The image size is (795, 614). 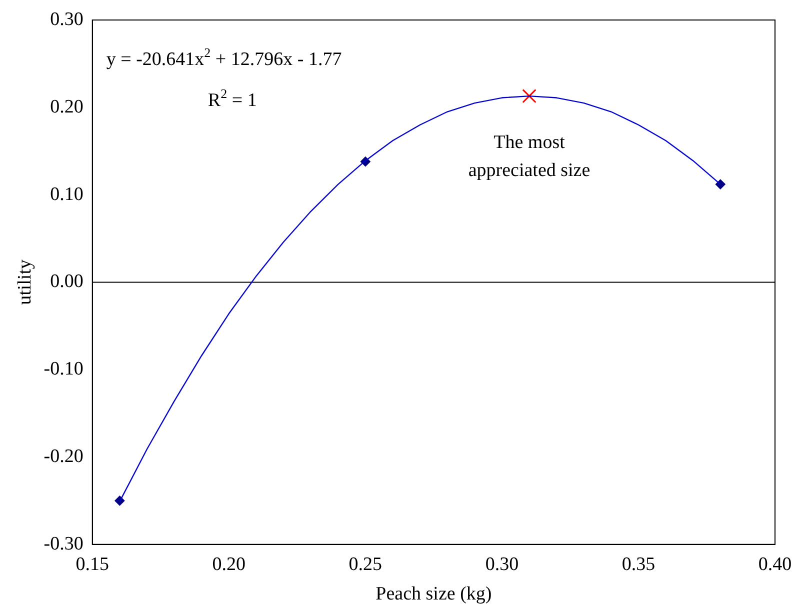 What do you see at coordinates (67, 19) in the screenshot?
I see `y-tick-label: 0.30` at bounding box center [67, 19].